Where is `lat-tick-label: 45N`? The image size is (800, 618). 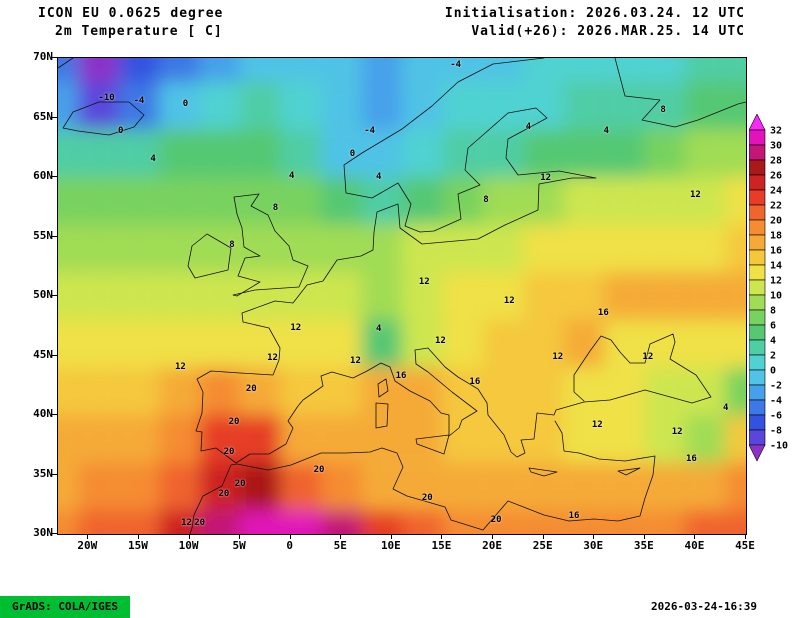
lat-tick-label: 45N is located at coordinates (43, 354).